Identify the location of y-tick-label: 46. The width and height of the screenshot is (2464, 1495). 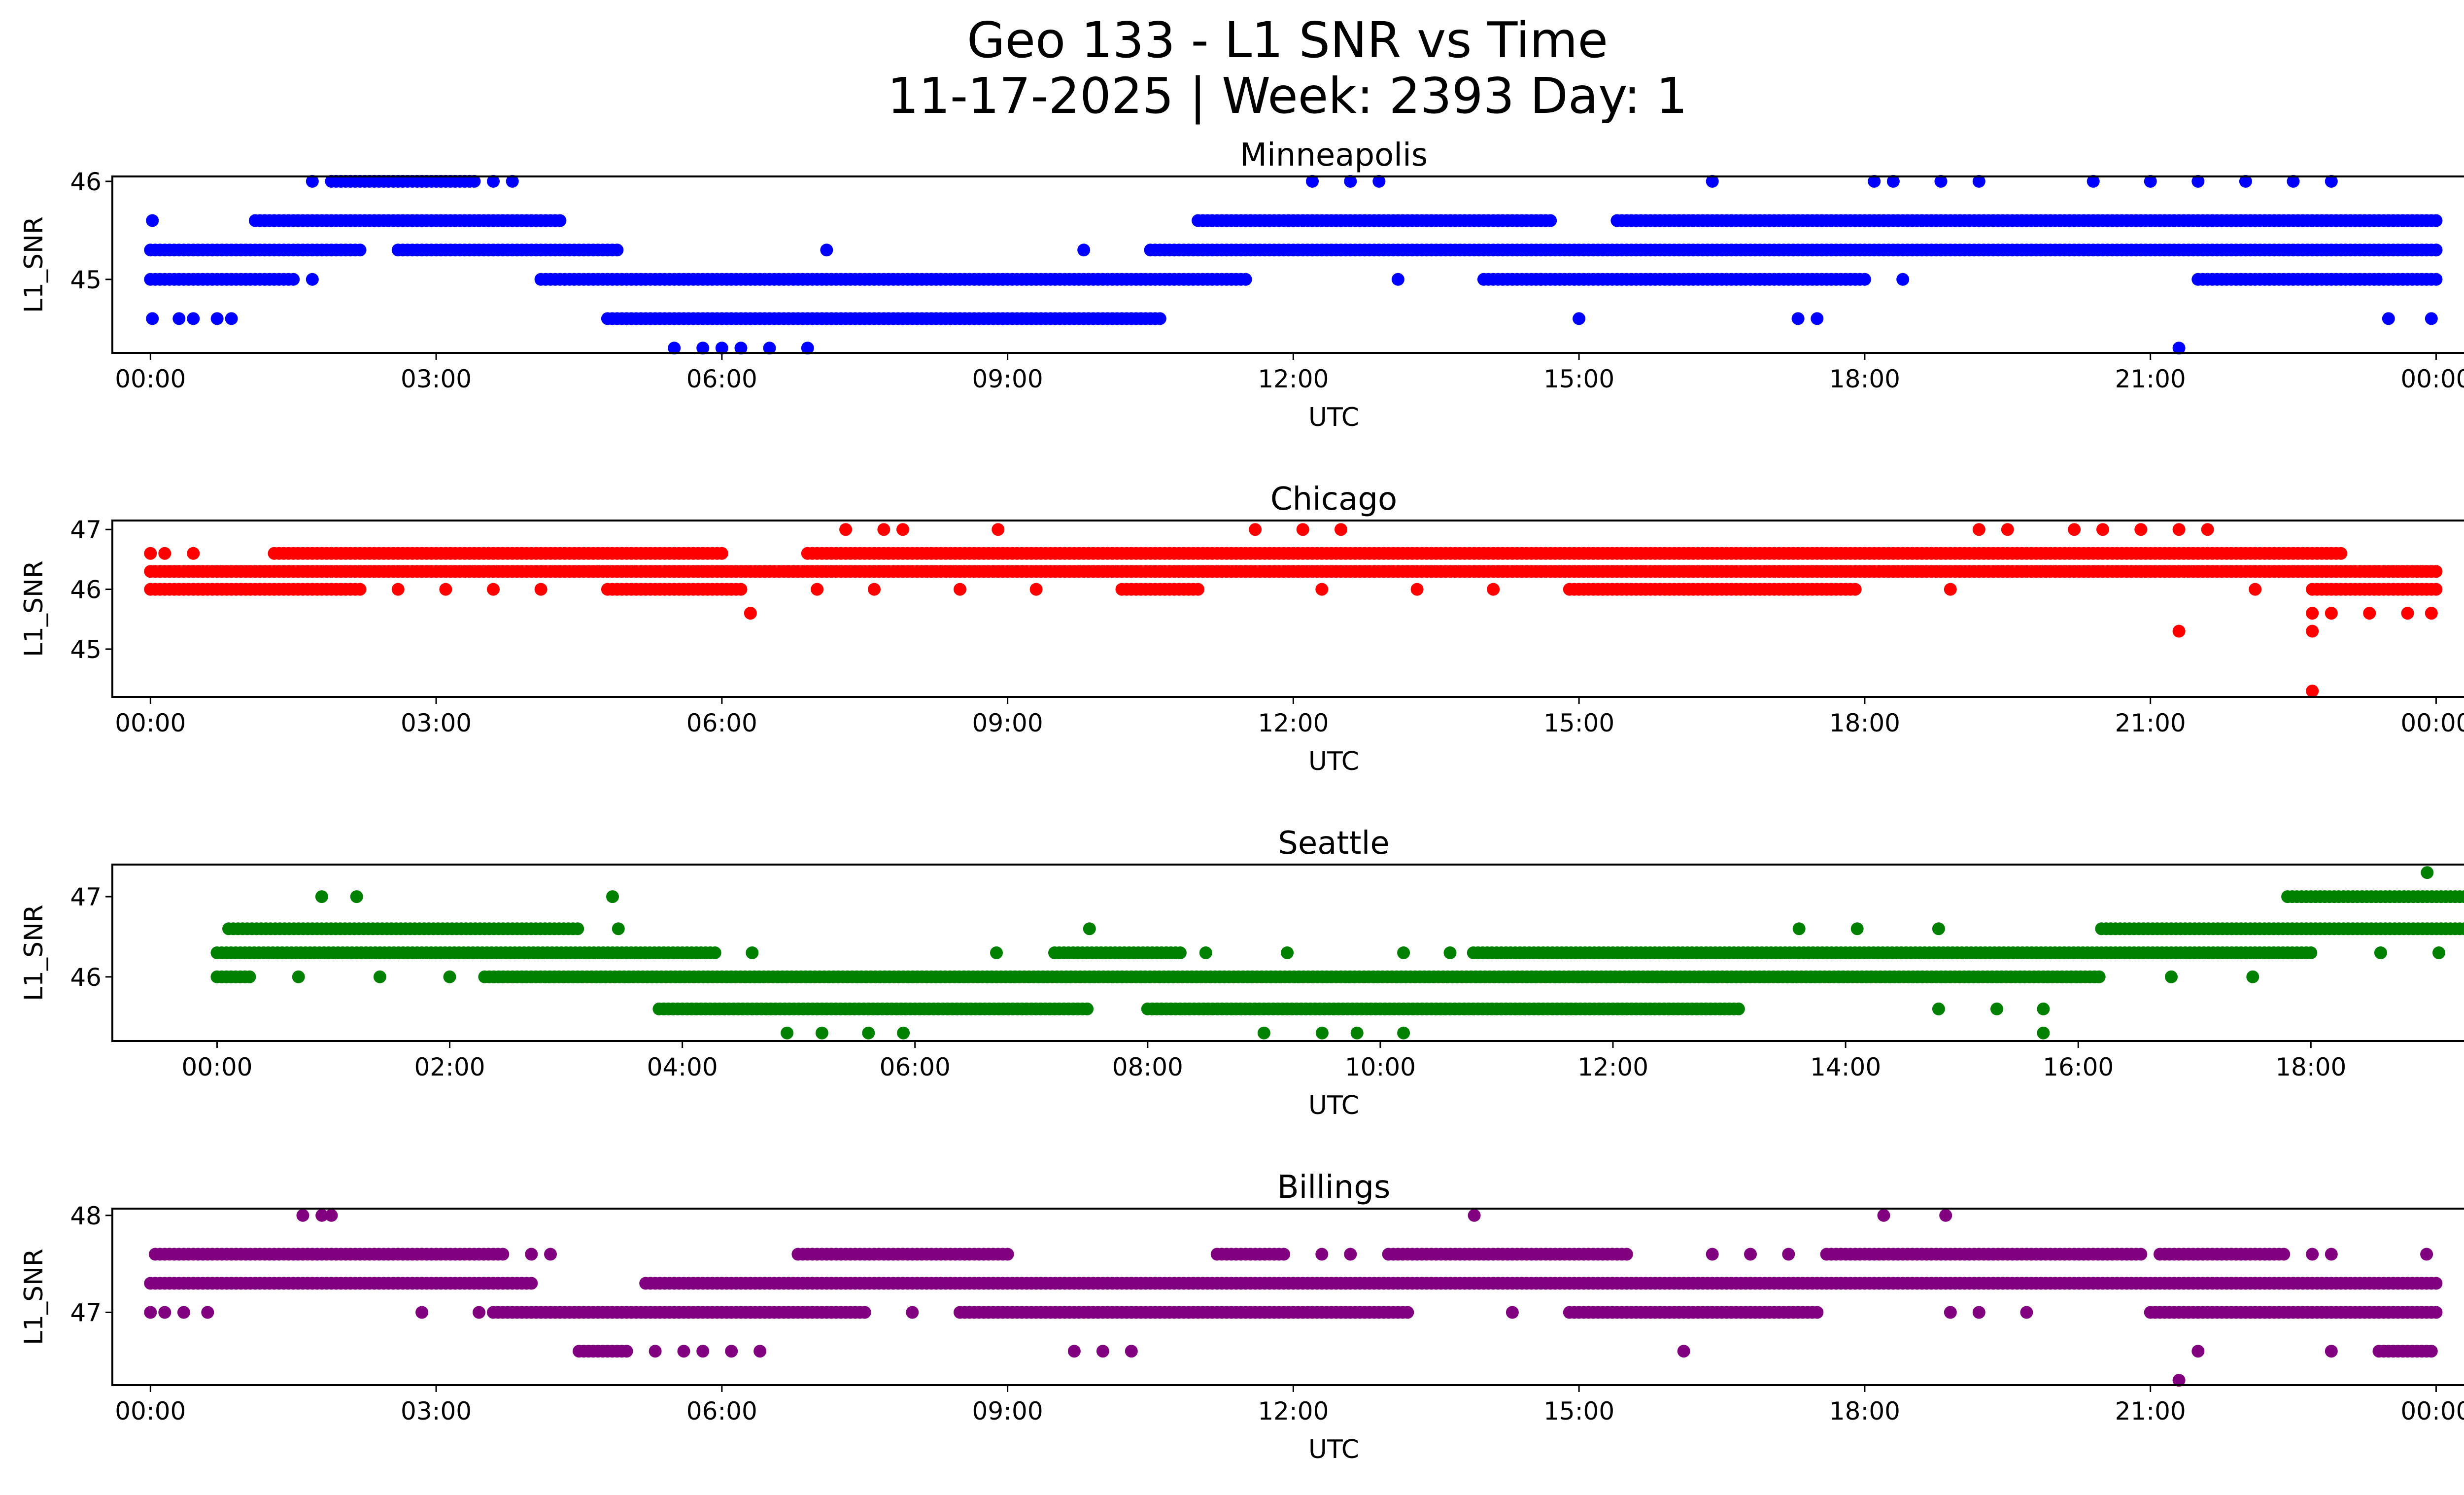
(86, 977).